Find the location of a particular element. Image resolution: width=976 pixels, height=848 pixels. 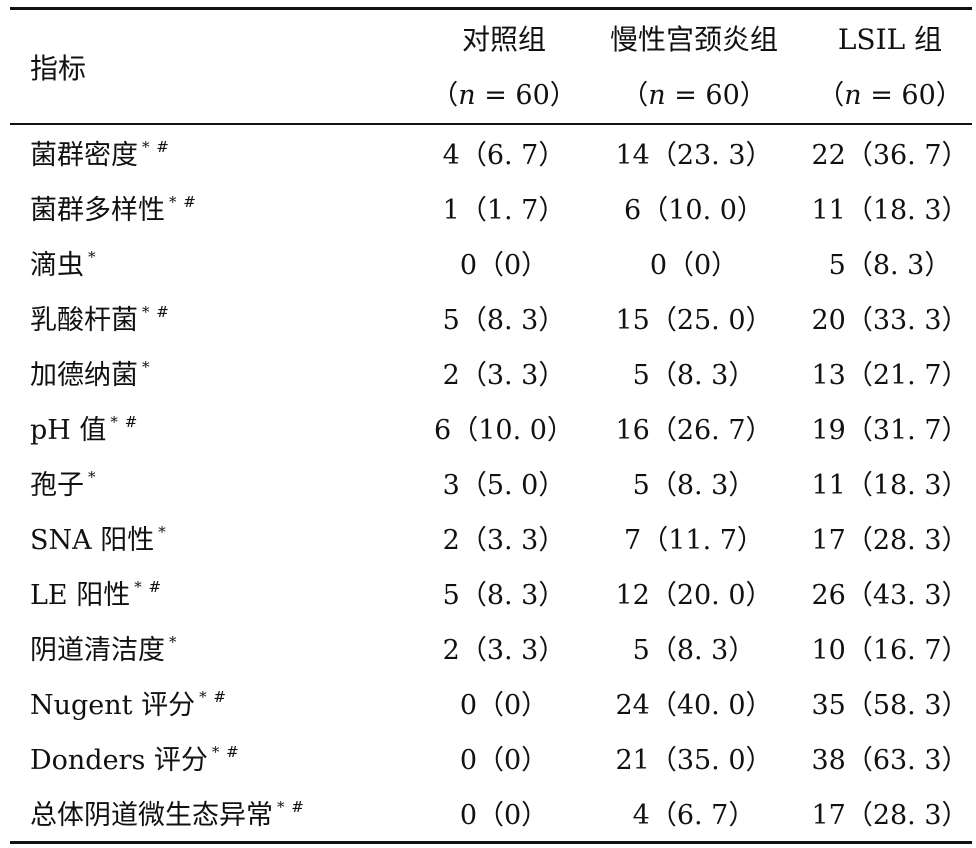

cell-cervicitis: 6（10. 0） is located at coordinates (694, 210).